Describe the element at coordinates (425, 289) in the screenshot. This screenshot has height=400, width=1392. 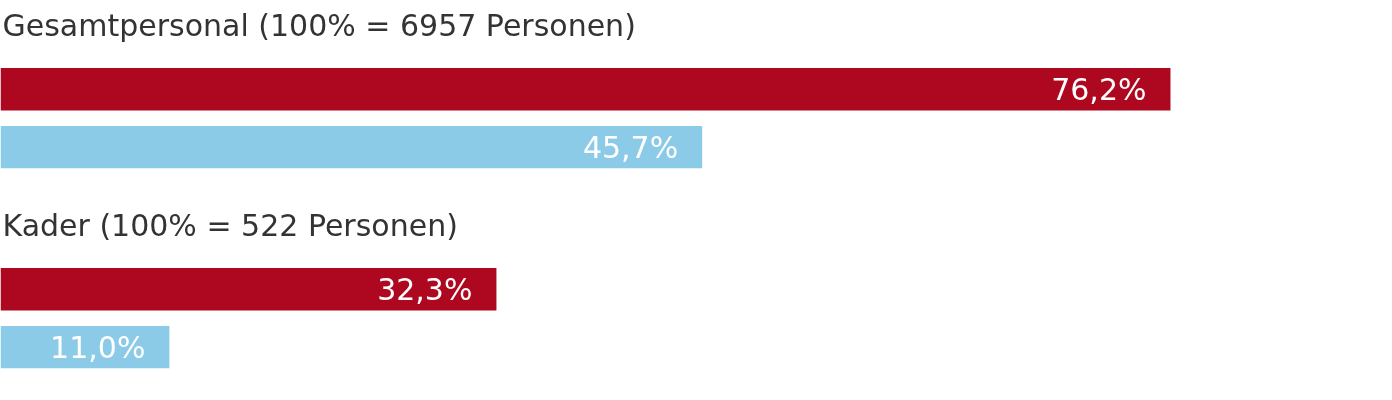
I see `data-label: 32,3%` at that location.